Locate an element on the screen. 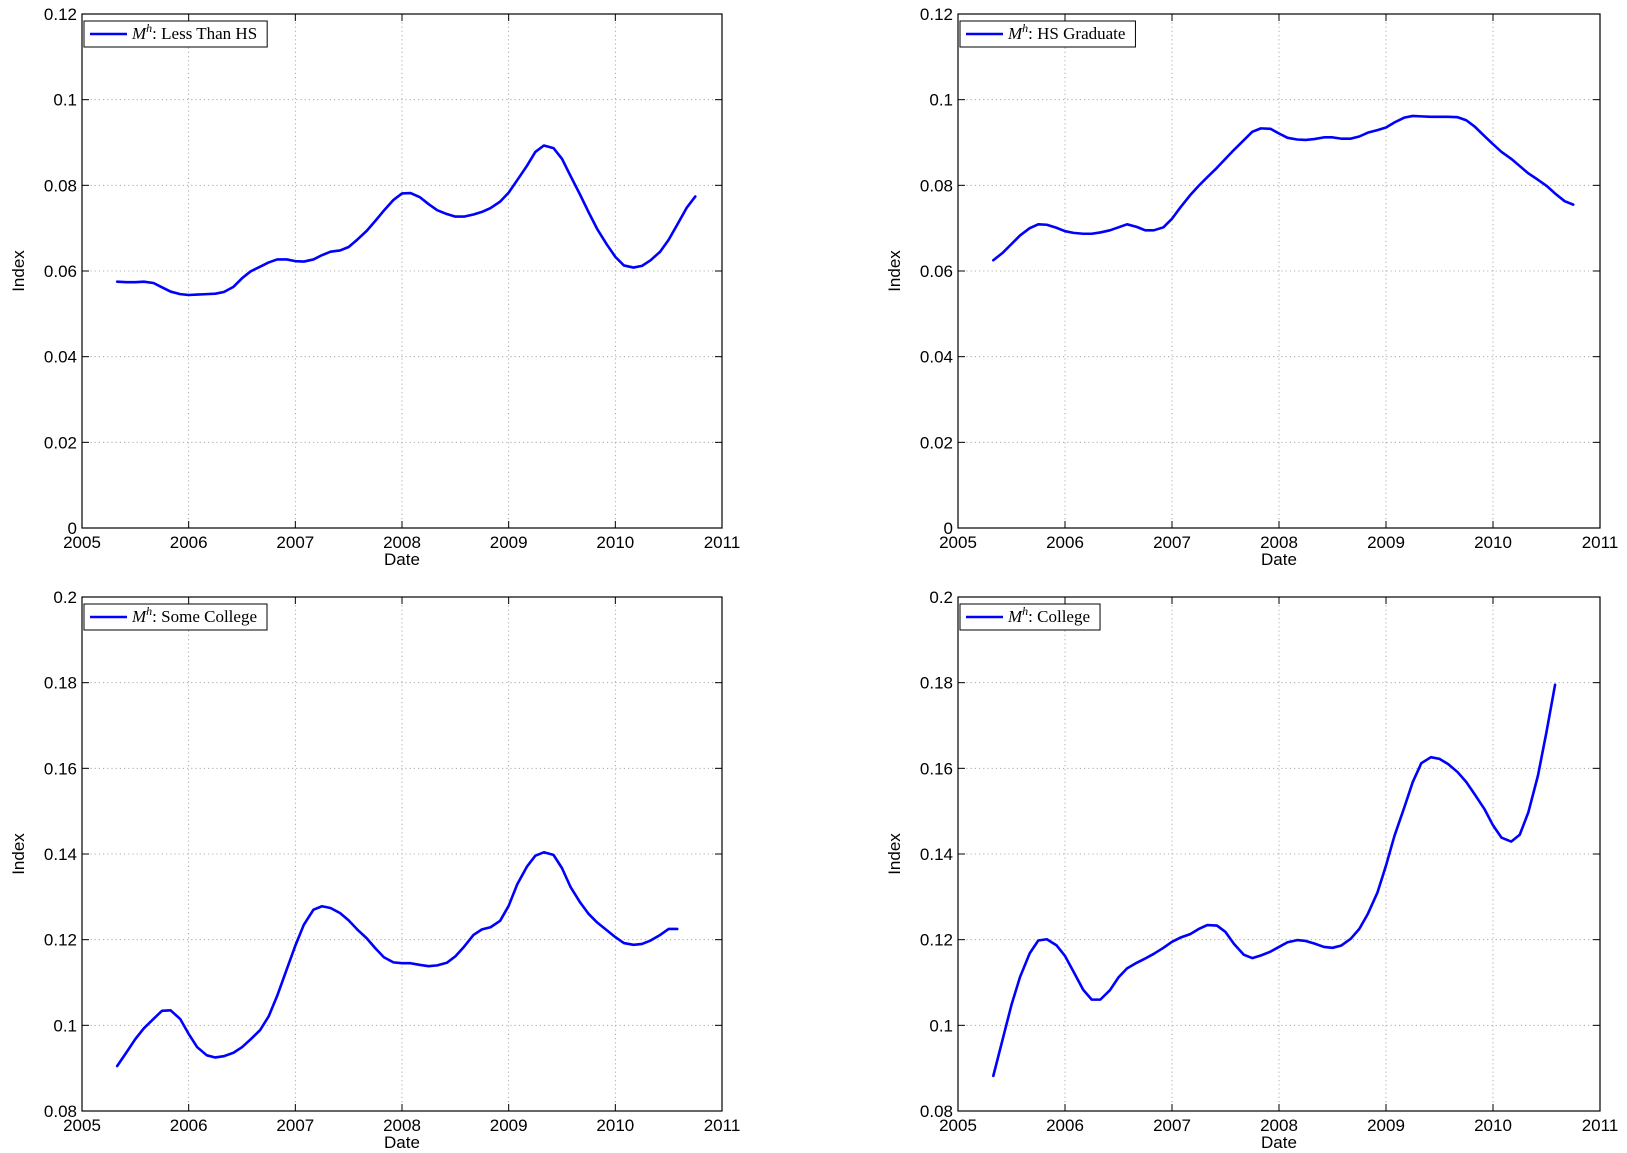 This screenshot has height=1153, width=1627. legend-text: Mh: Some College is located at coordinates (194, 615).